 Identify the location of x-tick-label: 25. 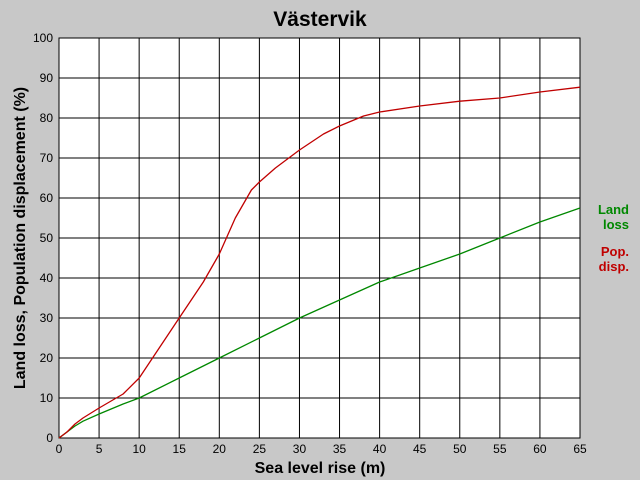
(260, 449).